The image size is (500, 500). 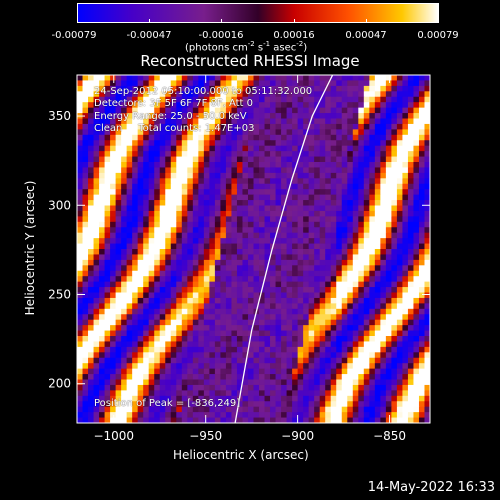 I want to click on y-tick-label: 350, so click(x=59, y=116).